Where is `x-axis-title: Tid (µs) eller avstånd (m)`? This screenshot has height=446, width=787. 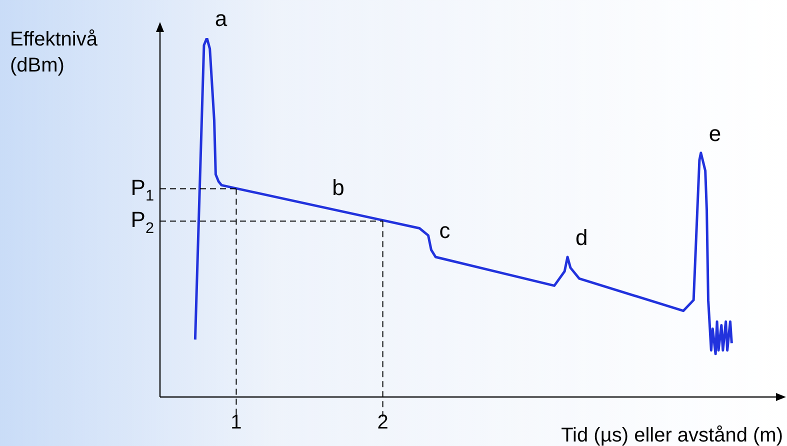 x-axis-title: Tid (µs) eller avstånd (m) is located at coordinates (672, 435).